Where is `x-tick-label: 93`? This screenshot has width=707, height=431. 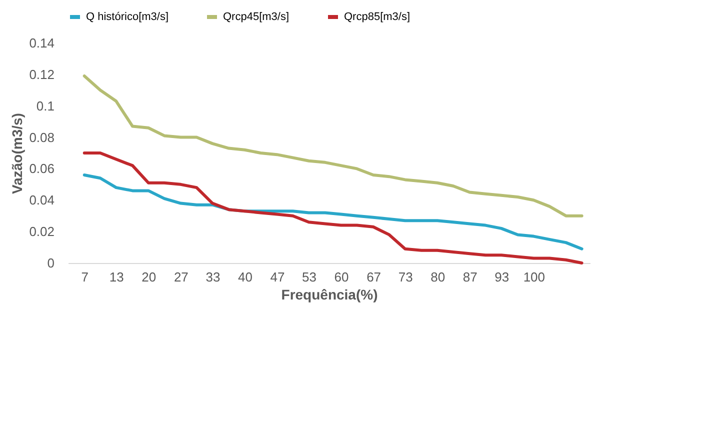
x-tick-label: 93 is located at coordinates (502, 277).